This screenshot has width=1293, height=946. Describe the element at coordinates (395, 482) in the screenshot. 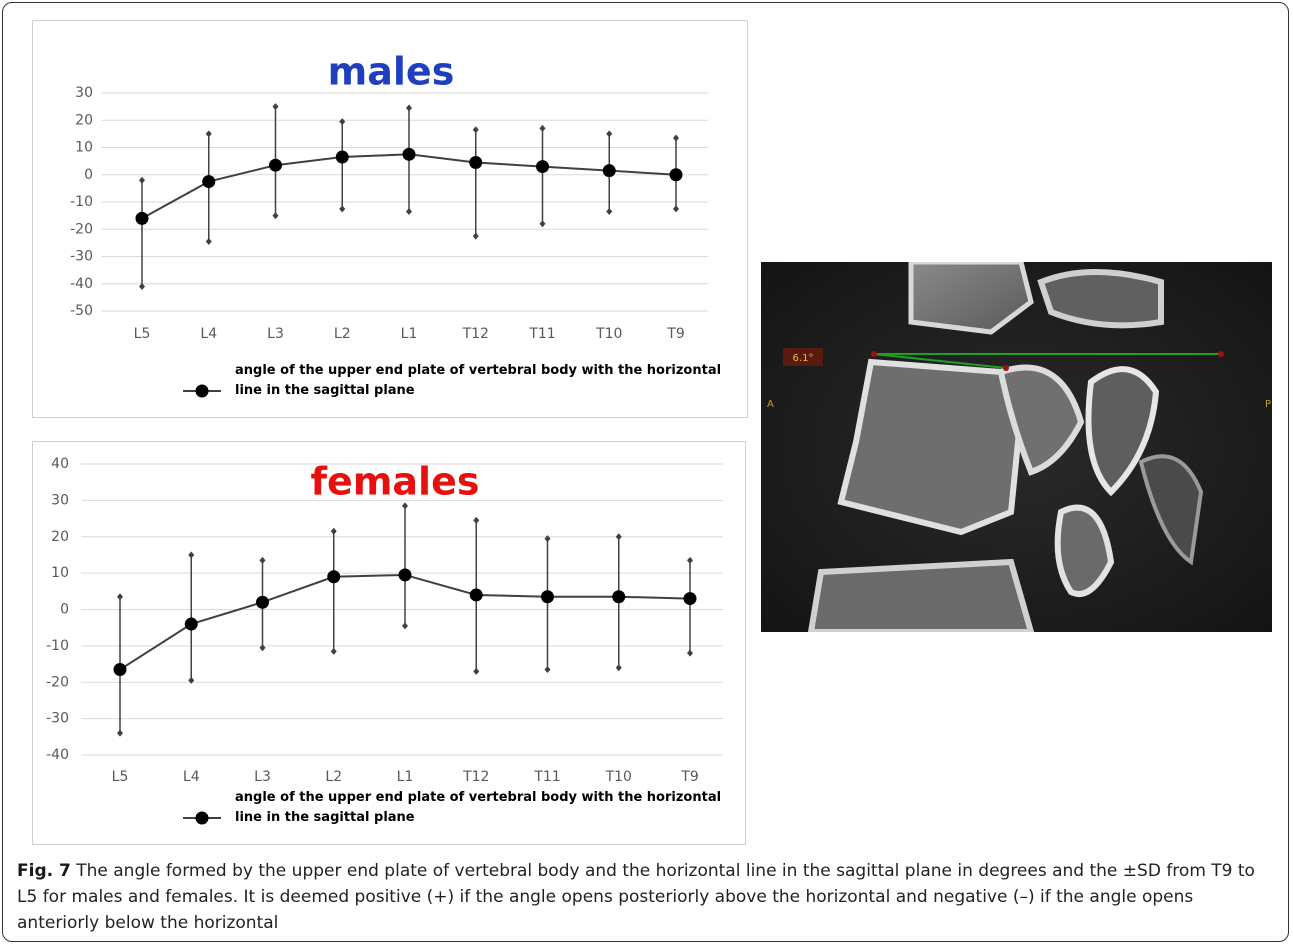

I see `chart-title: females` at that location.